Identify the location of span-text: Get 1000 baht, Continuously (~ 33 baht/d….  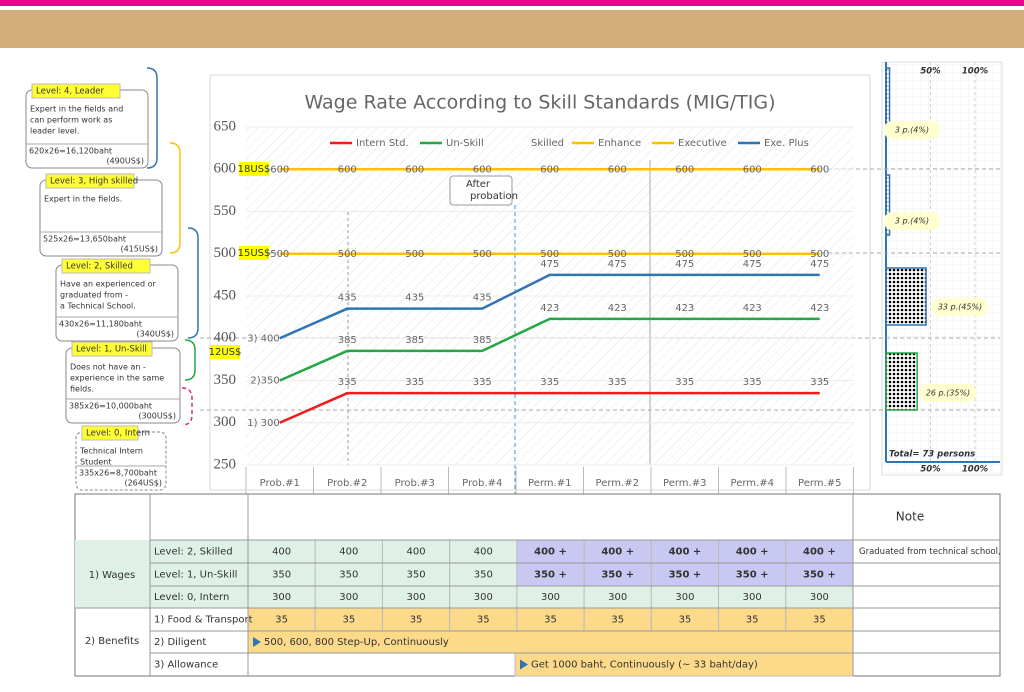
(644, 665).